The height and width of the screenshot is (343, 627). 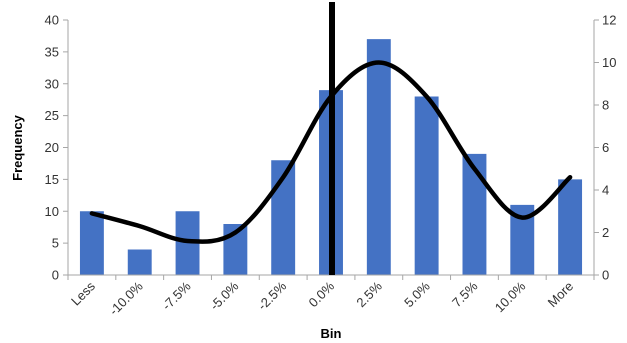 What do you see at coordinates (322, 294) in the screenshot?
I see `x-tick-label-5: 0.0%` at bounding box center [322, 294].